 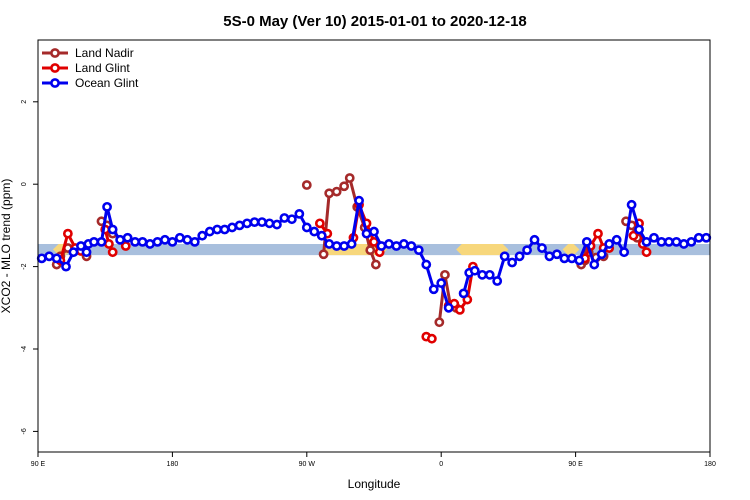 I want to click on legend-label: Land Nadir, so click(x=104, y=53).